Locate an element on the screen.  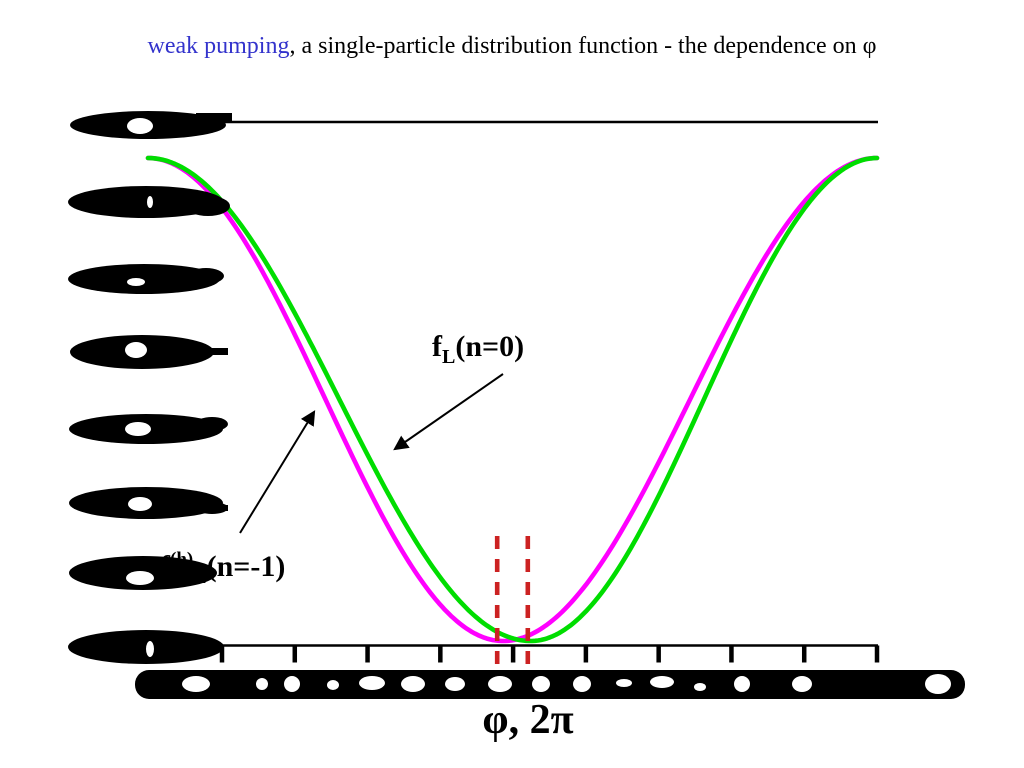
magenta-label-sup: (h) is located at coordinates (182, 559).